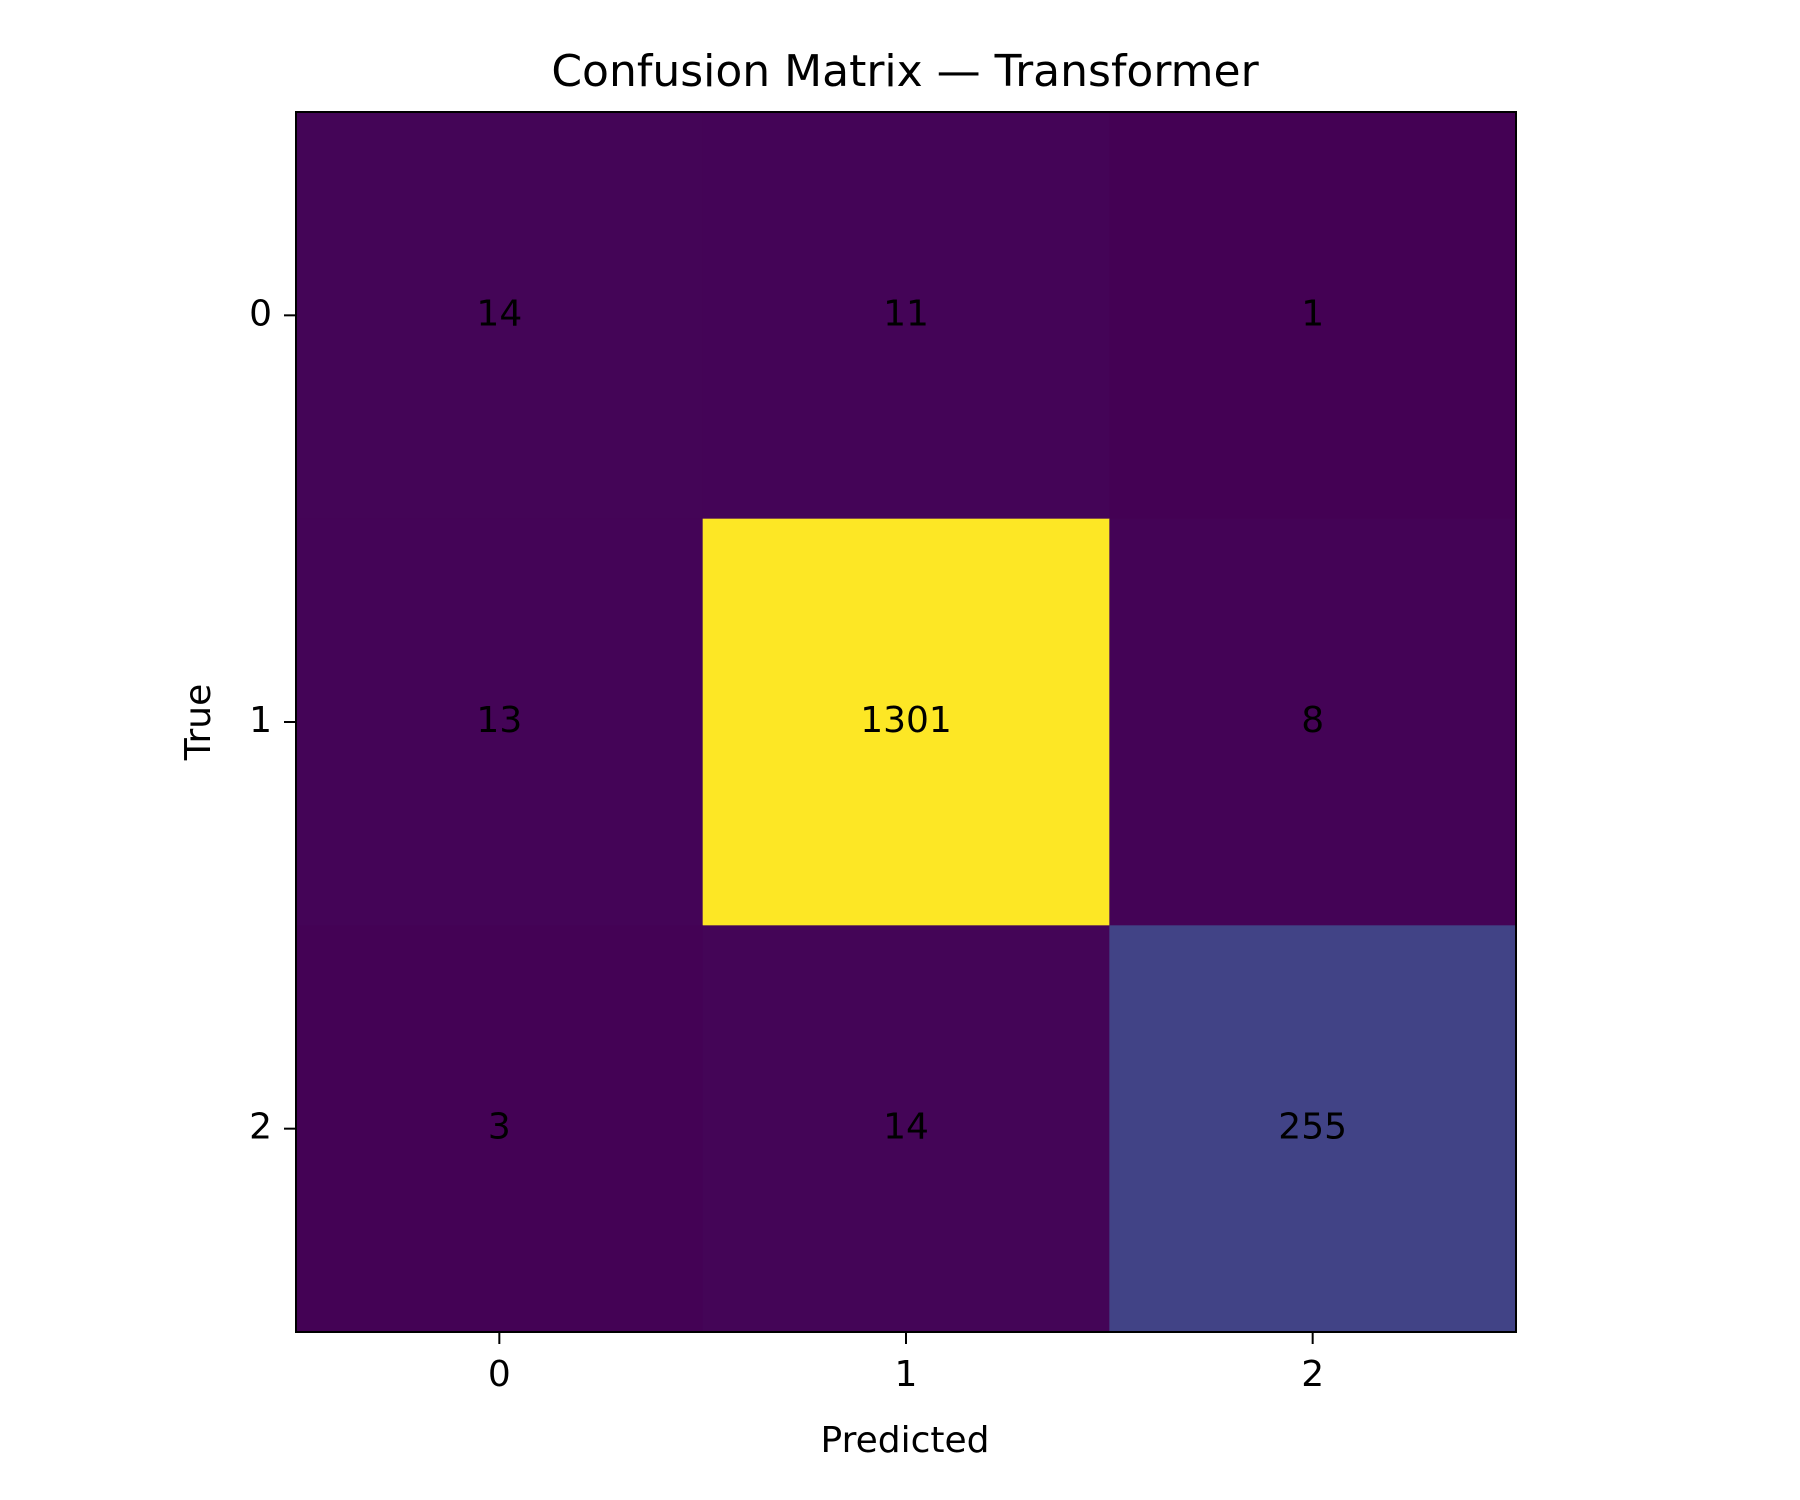 The height and width of the screenshot is (1500, 1800). I want to click on y-axis-label: True, so click(198, 722).